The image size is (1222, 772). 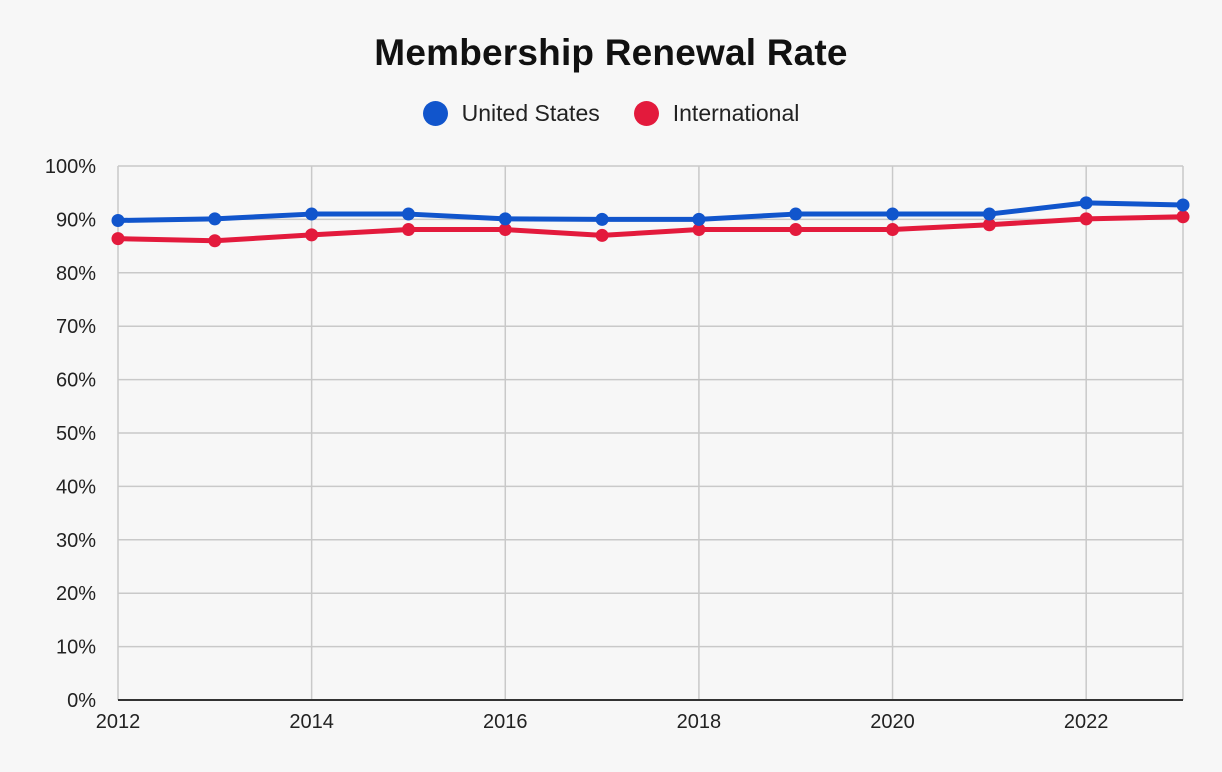 What do you see at coordinates (611, 113) in the screenshot?
I see `legend: United States International` at bounding box center [611, 113].